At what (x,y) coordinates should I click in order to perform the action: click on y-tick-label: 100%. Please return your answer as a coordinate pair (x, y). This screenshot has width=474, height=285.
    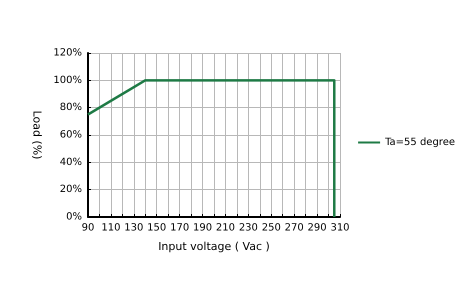
    Looking at the image, I should click on (67, 80).